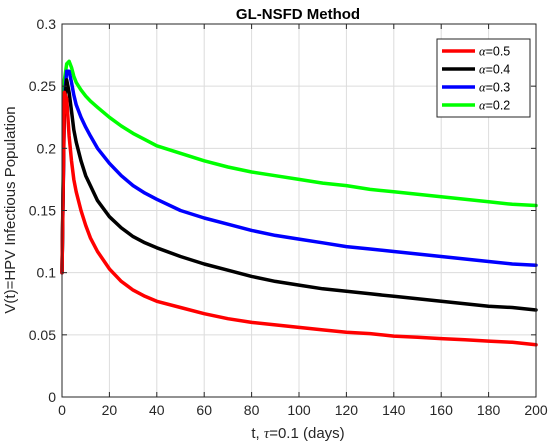 This screenshot has height=447, width=550. I want to click on legend-entry: α=0.5, so click(494, 52).